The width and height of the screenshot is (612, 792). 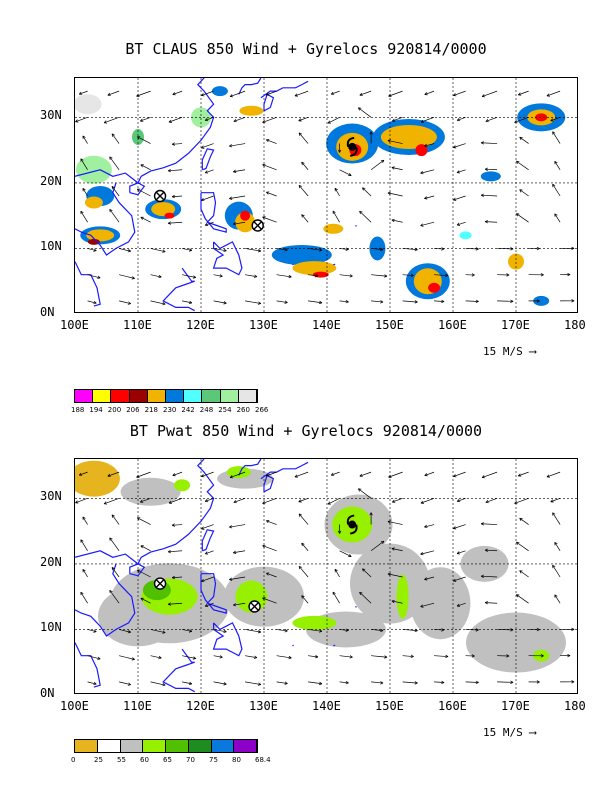 What do you see at coordinates (452, 325) in the screenshot?
I see `x-tick-label: 160E` at bounding box center [452, 325].